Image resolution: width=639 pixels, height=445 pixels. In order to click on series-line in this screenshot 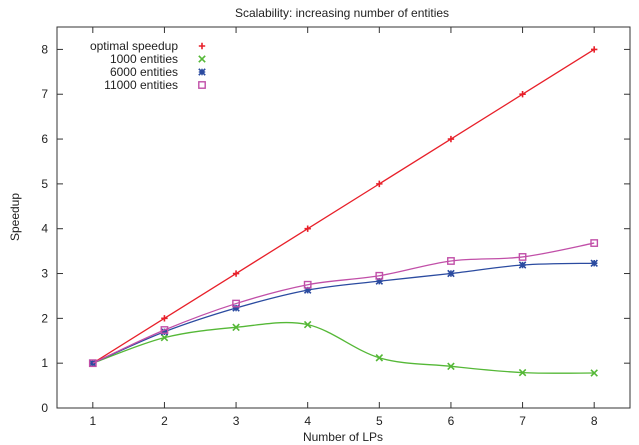, I will do `click(343, 347)`.